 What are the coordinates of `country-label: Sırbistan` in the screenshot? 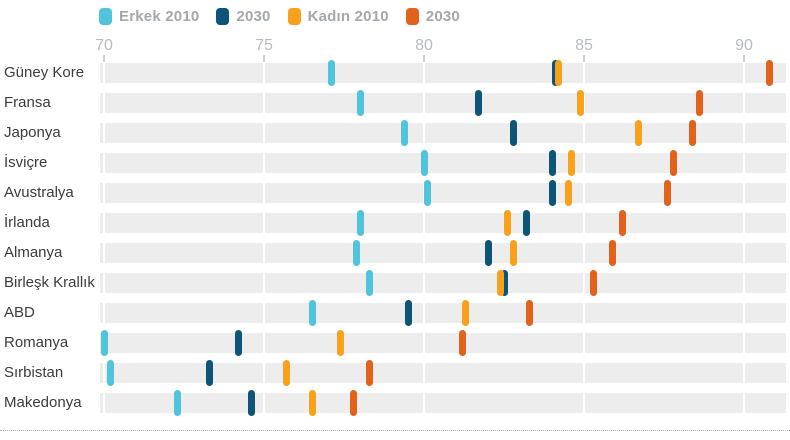 It's located at (34, 372).